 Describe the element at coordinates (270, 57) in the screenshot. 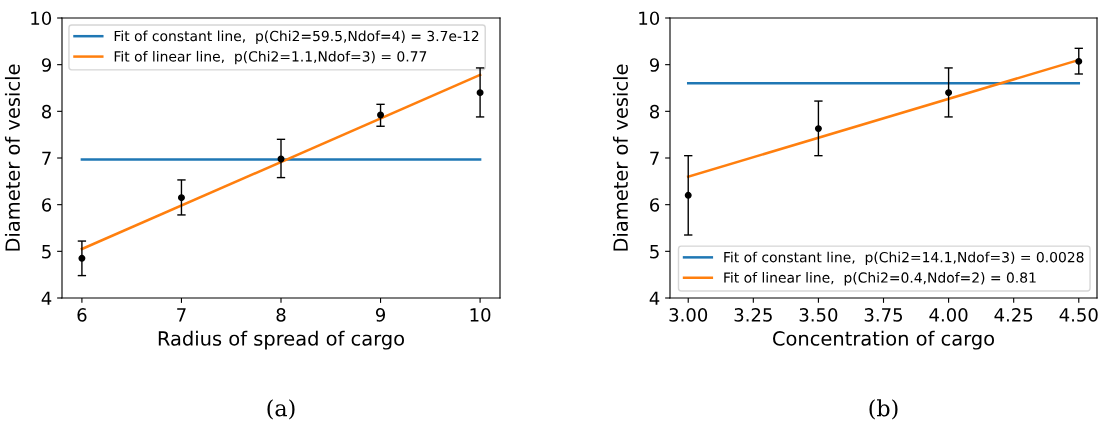

I see `legend-label: Fit of linear line, p(Chi2=1.1,Ndof=3) = 0.77` at that location.